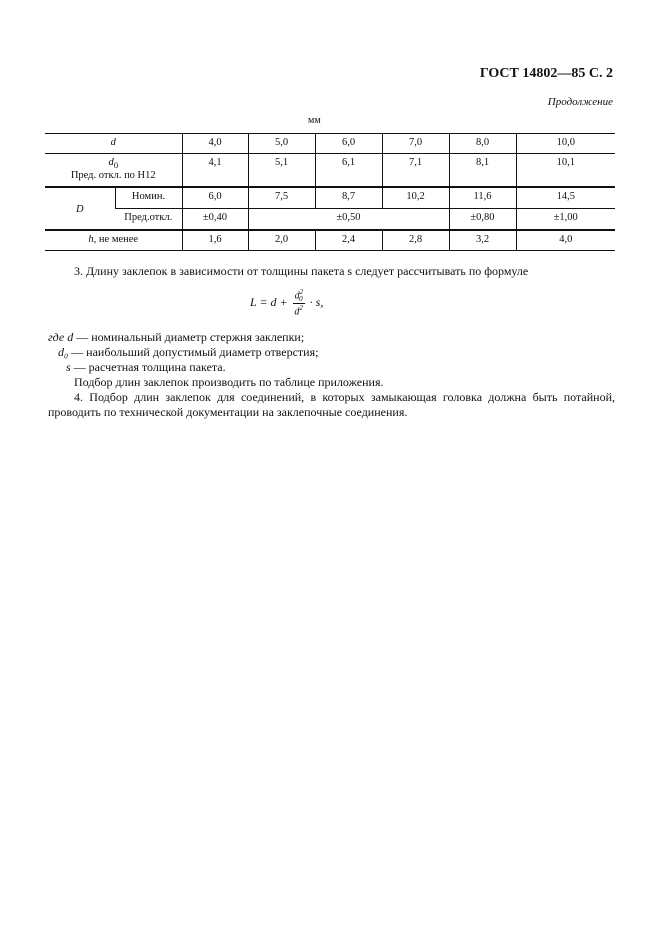 This screenshot has width=661, height=936. What do you see at coordinates (565, 197) in the screenshot?
I see `cell: 14,5` at bounding box center [565, 197].